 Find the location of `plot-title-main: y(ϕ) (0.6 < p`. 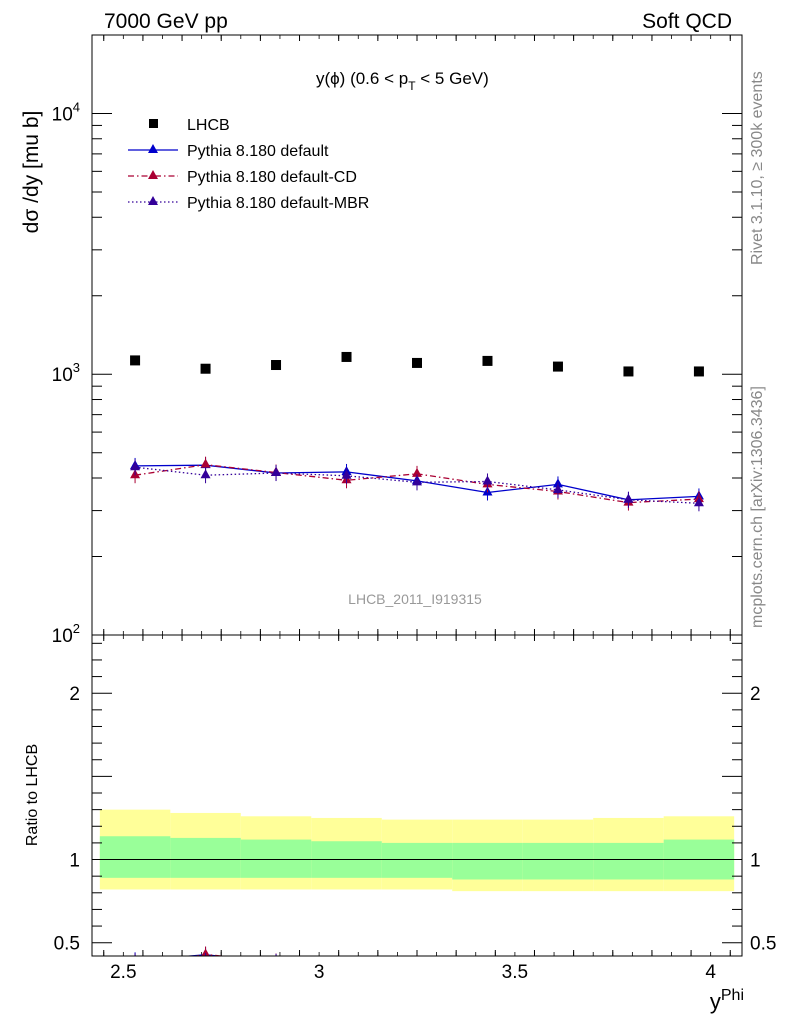

plot-title-main: y(ϕ) (0.6 < p is located at coordinates (362, 78).